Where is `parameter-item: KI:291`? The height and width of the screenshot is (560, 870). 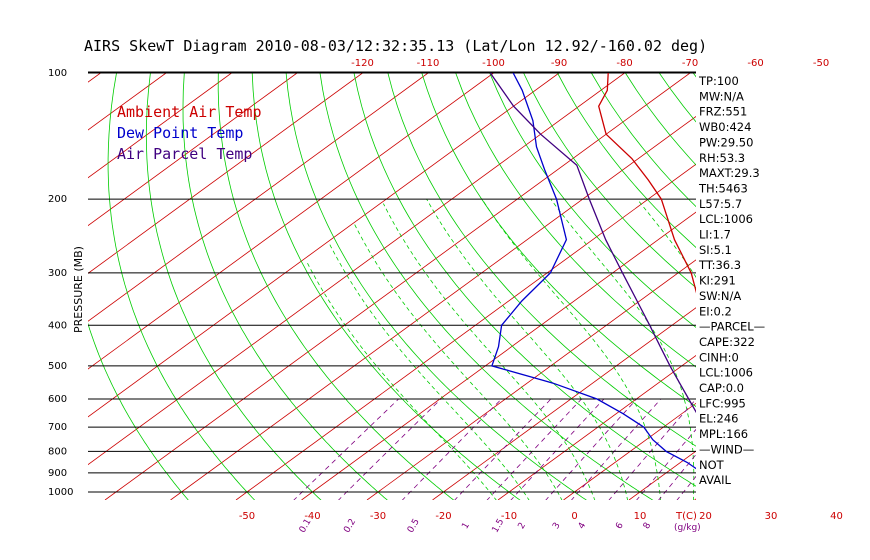 parameter-item: KI:291 is located at coordinates (717, 281).